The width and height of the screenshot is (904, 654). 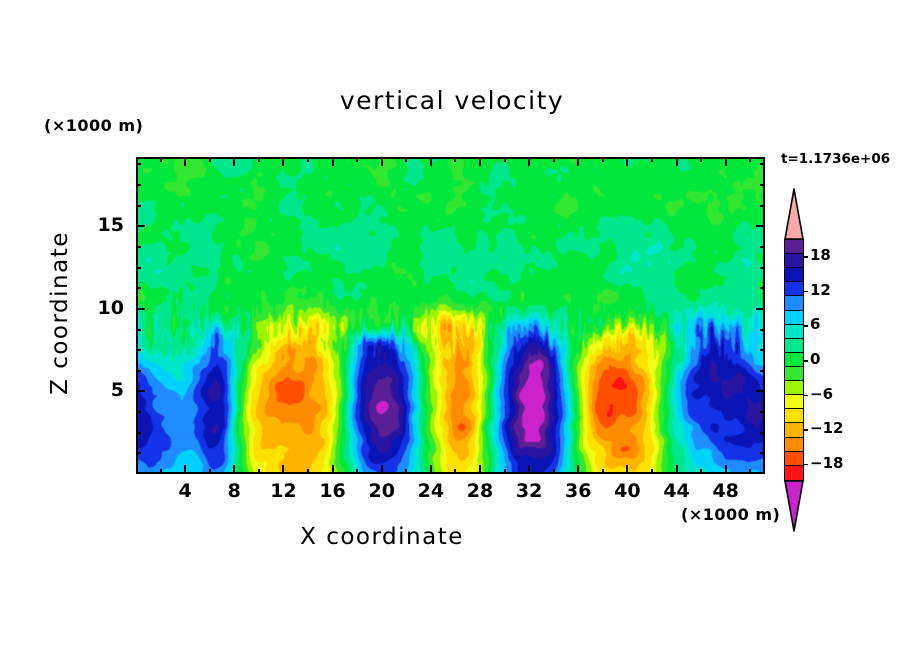 What do you see at coordinates (381, 491) in the screenshot?
I see `x-tick-label: 20` at bounding box center [381, 491].